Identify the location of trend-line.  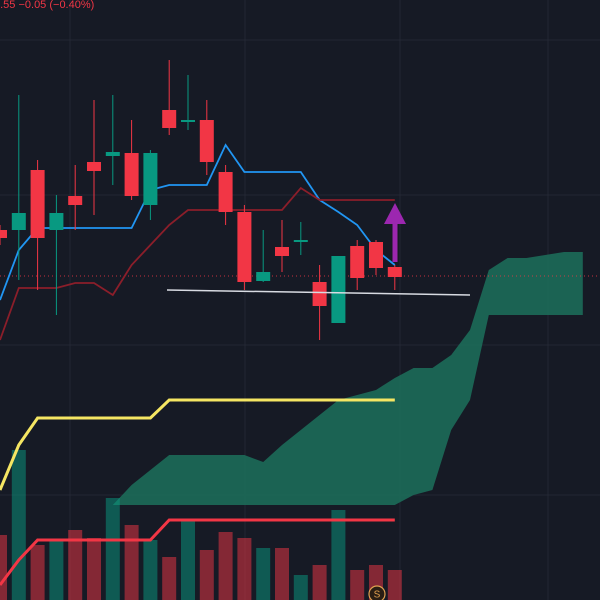
(318, 292).